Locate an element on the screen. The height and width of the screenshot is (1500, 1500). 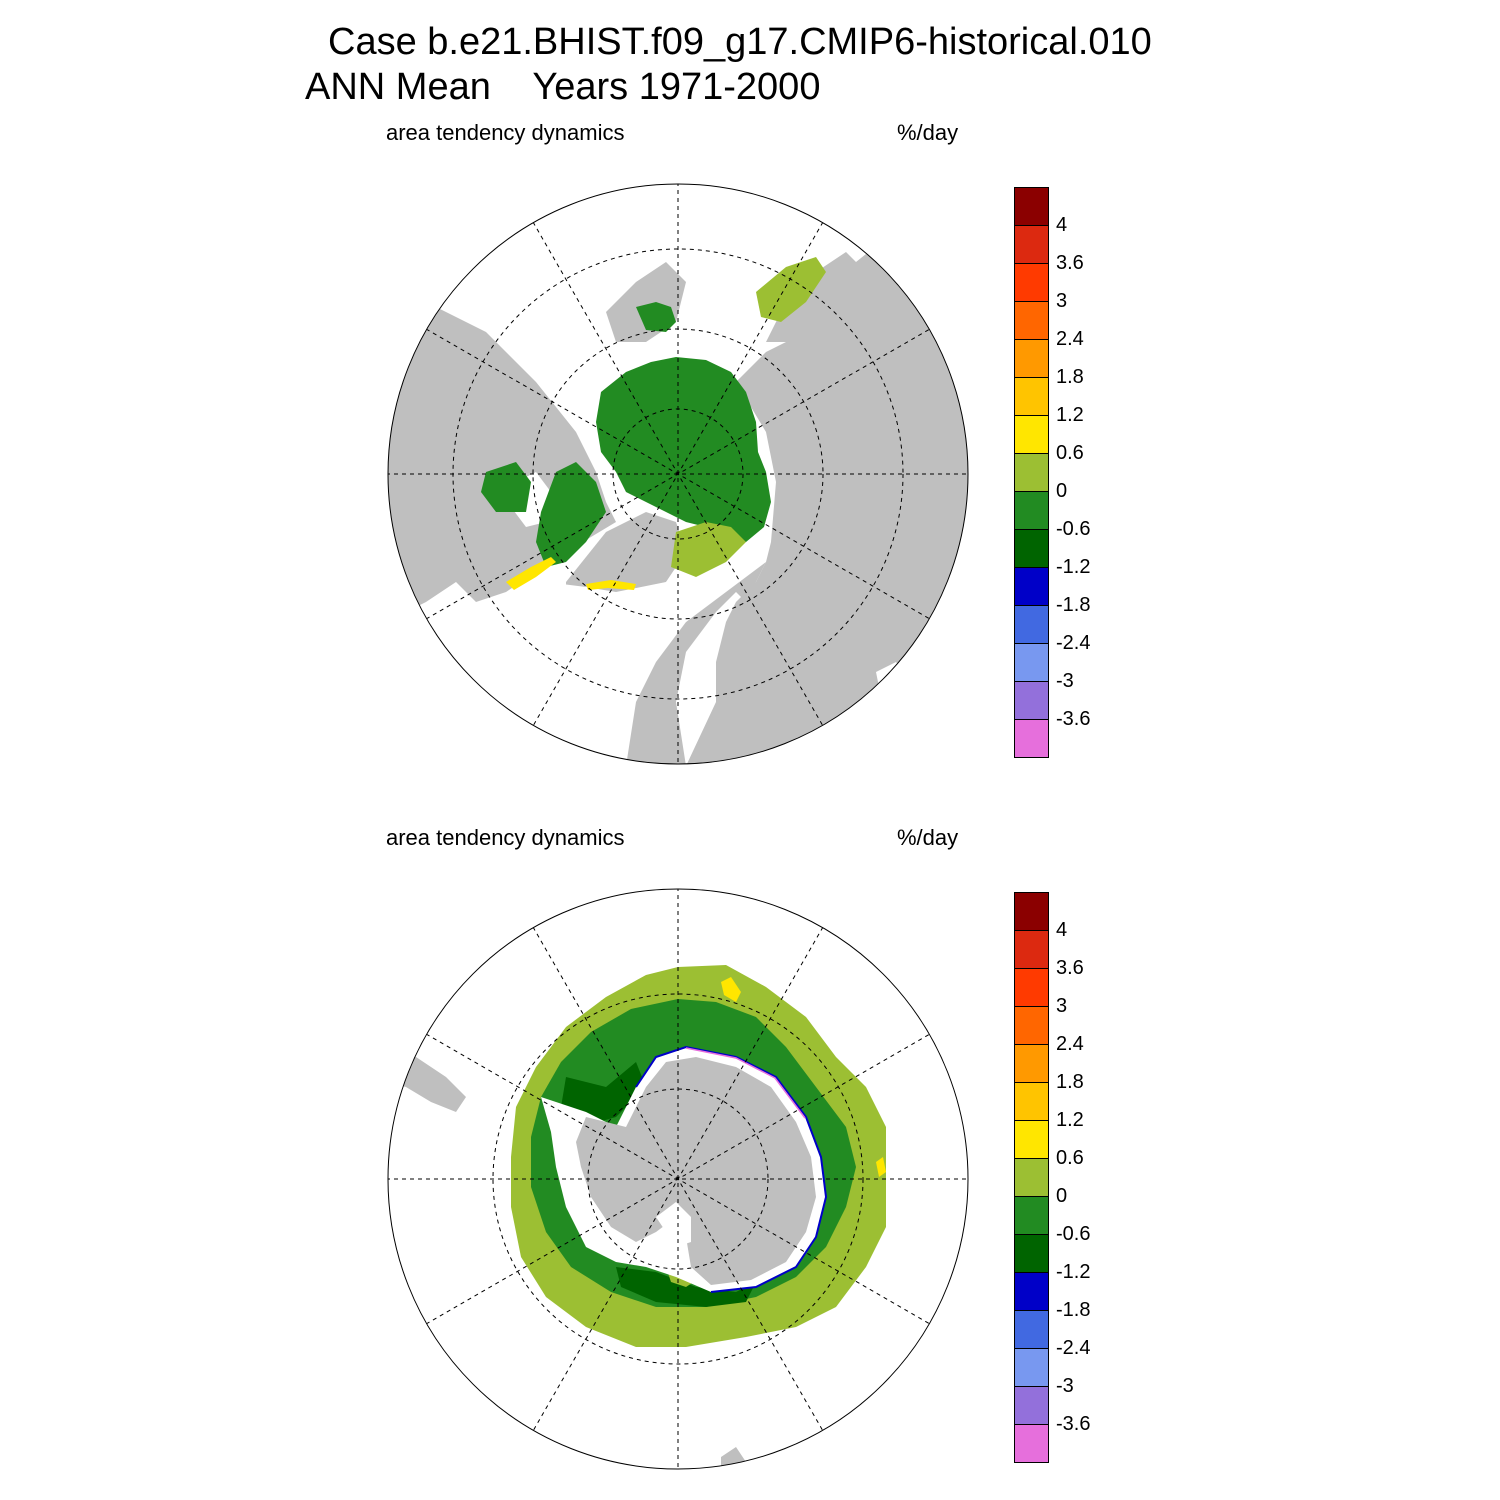
north-panel-units-label: %/day is located at coordinates (928, 132).